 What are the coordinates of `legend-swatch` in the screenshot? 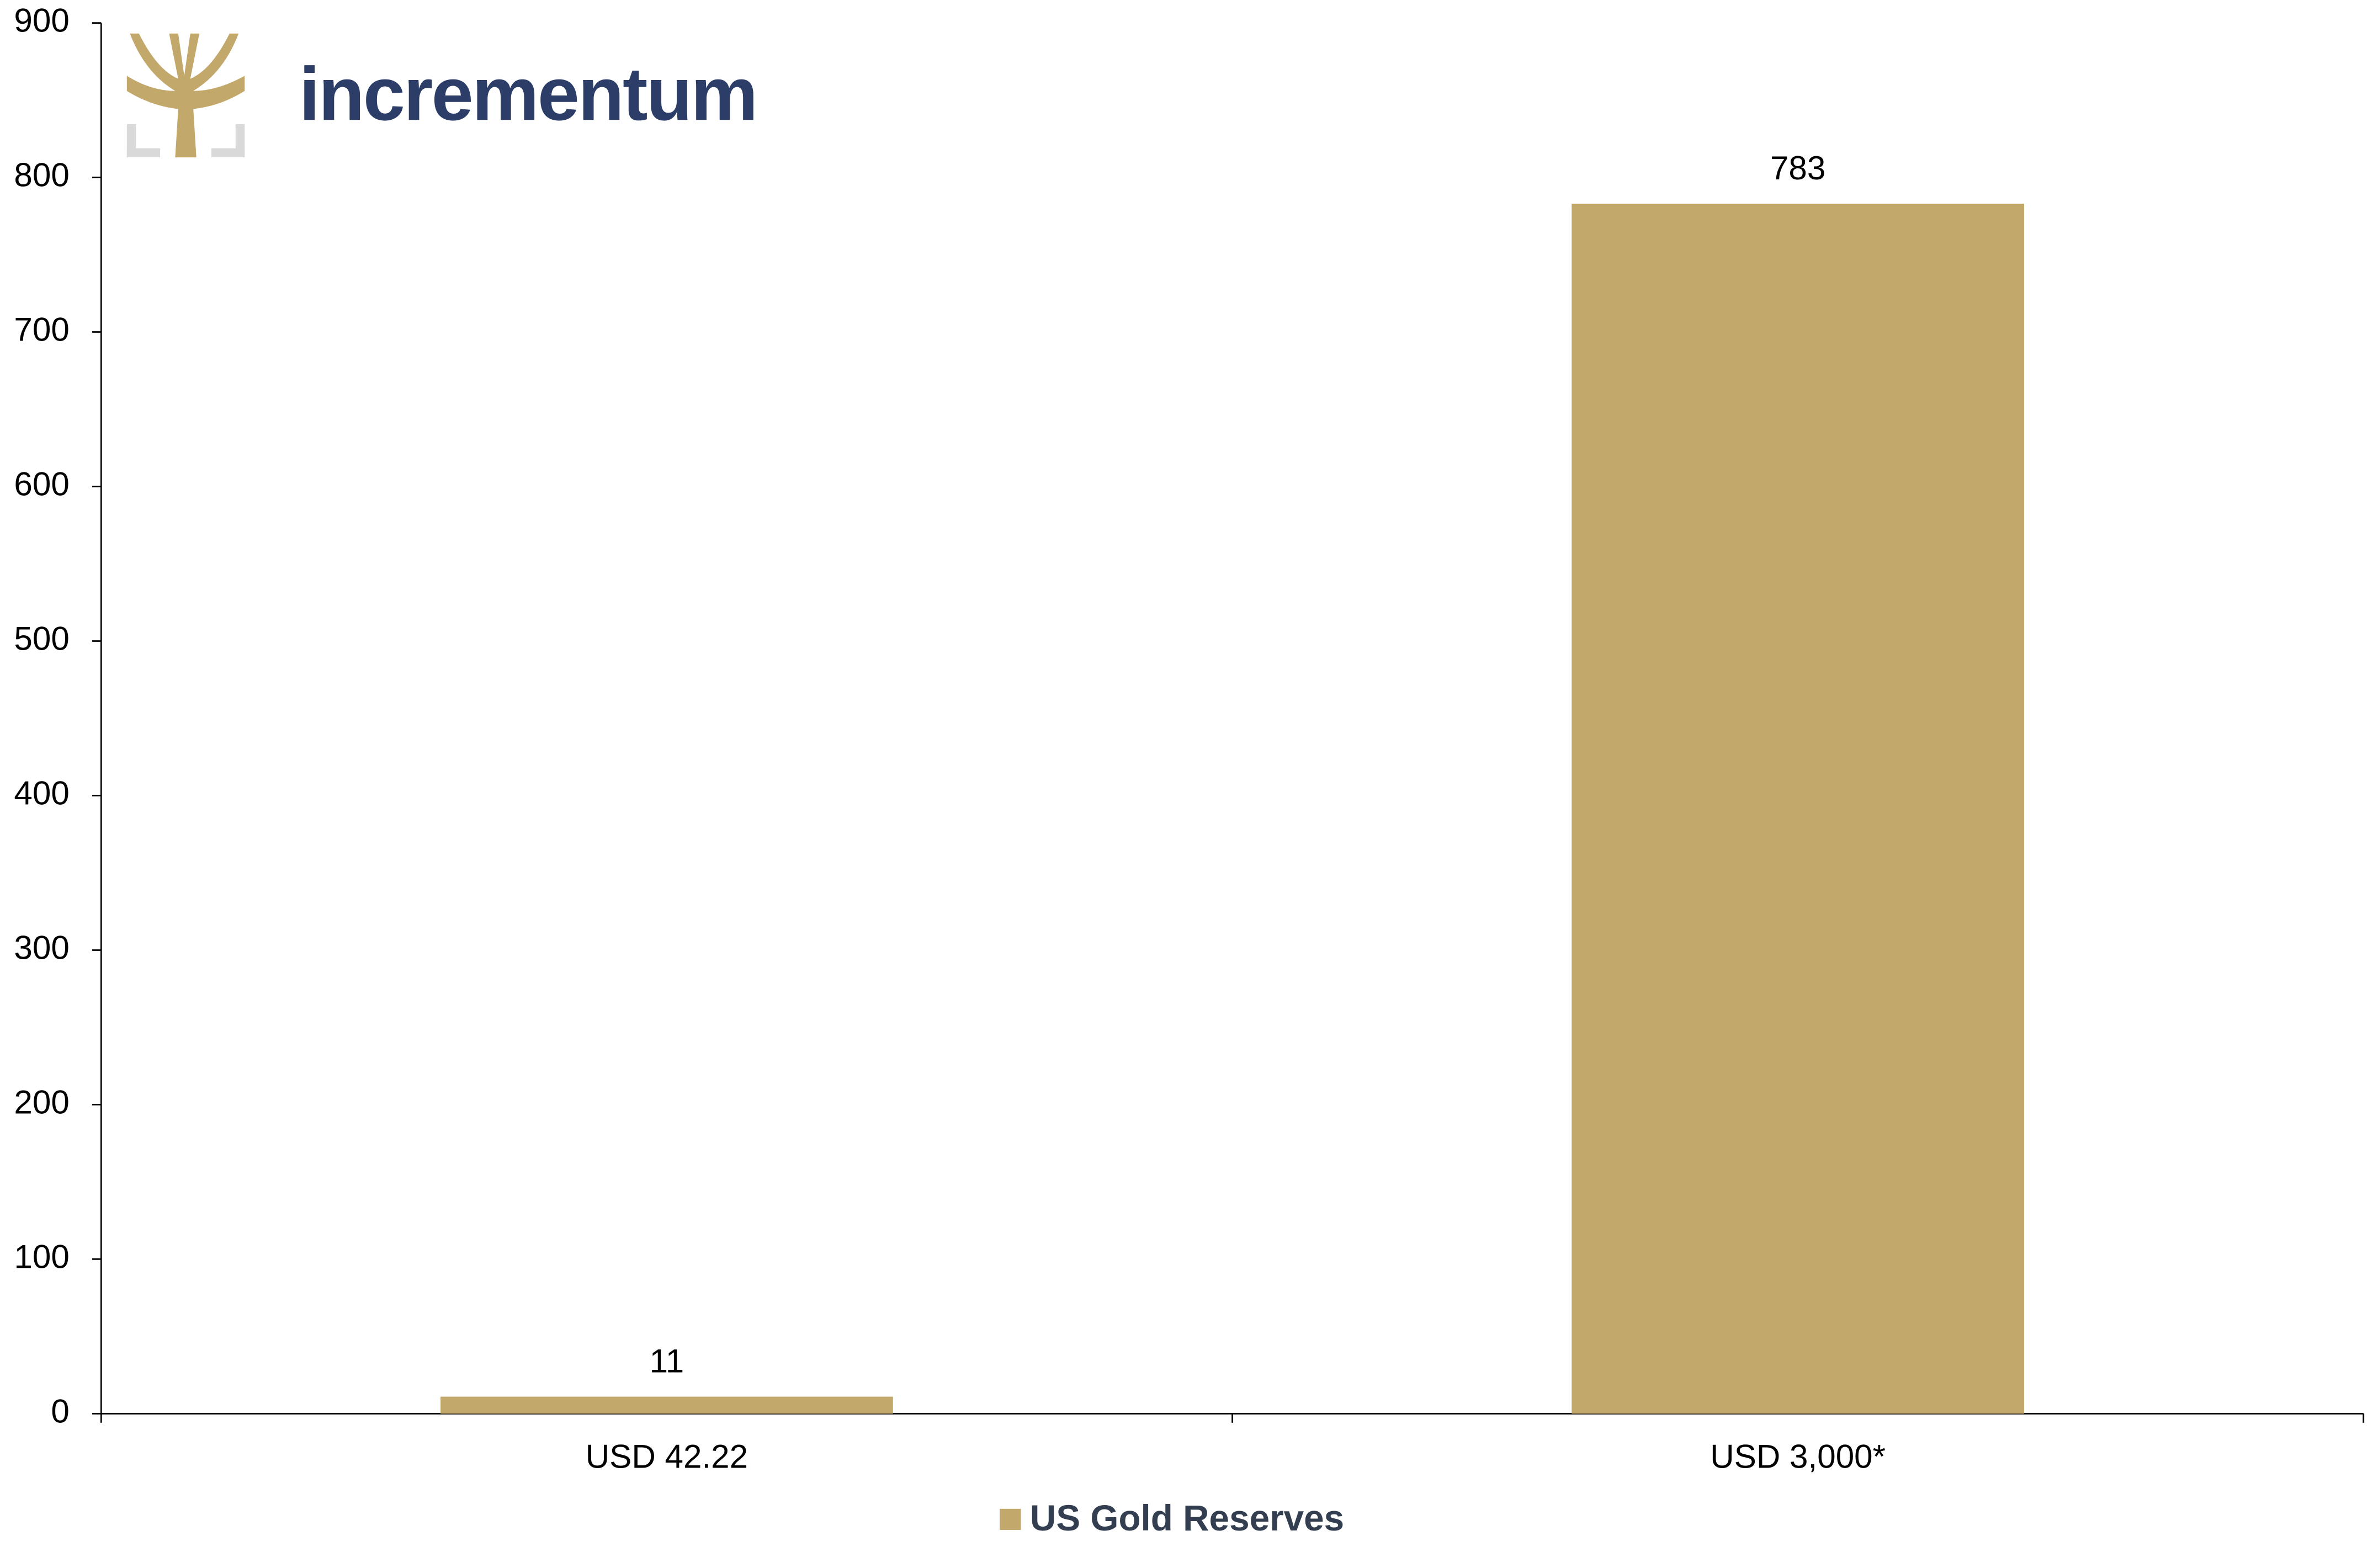 It's located at (1011, 1519).